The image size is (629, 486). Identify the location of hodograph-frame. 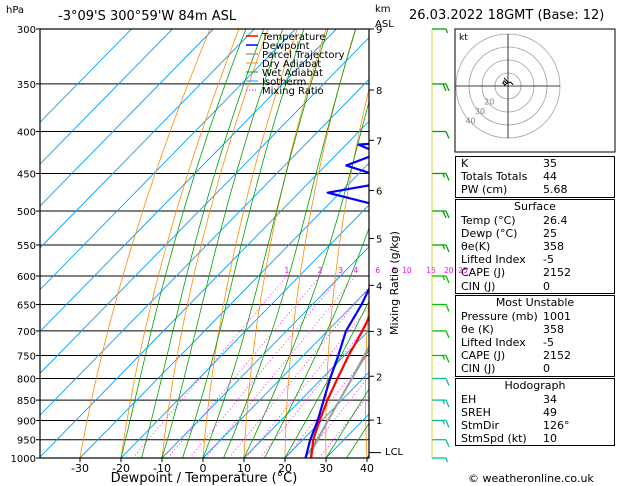
(535, 90).